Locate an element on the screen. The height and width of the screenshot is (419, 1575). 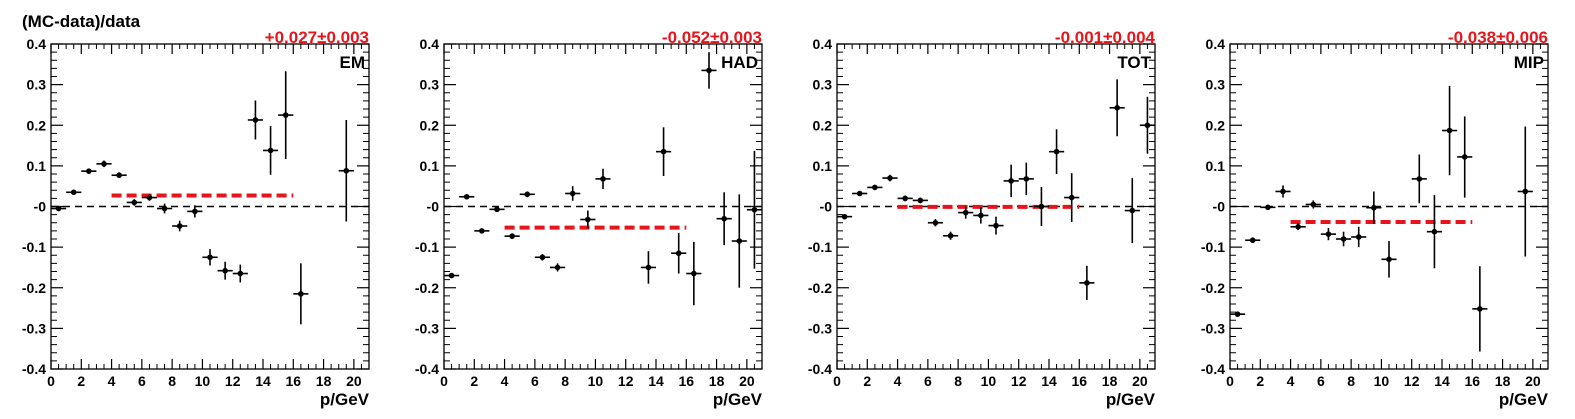
x-tick-label: 0 is located at coordinates (1230, 381).